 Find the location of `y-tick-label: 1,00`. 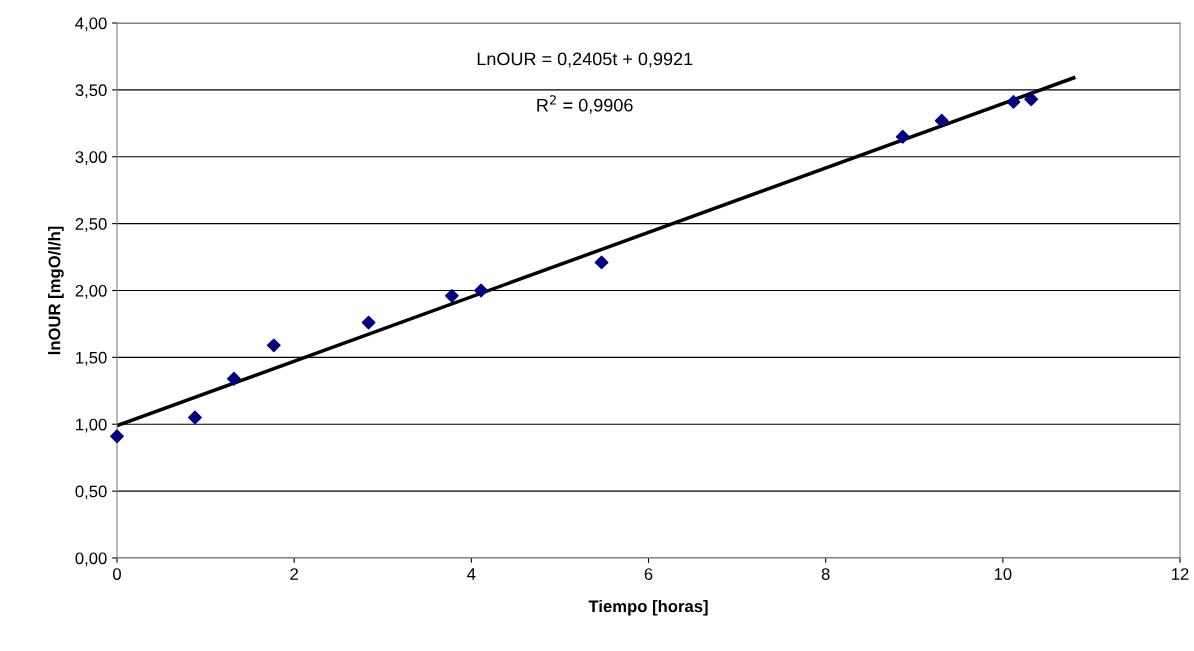

y-tick-label: 1,00 is located at coordinates (91, 425).